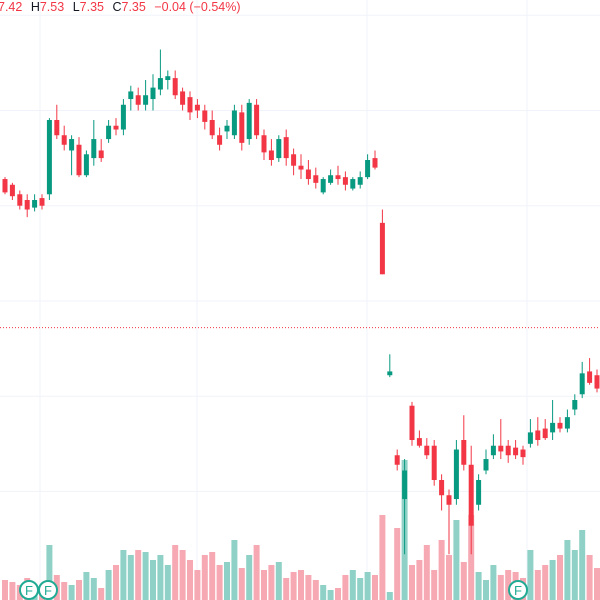  I want to click on legend-value: 7.42, so click(11, 7).